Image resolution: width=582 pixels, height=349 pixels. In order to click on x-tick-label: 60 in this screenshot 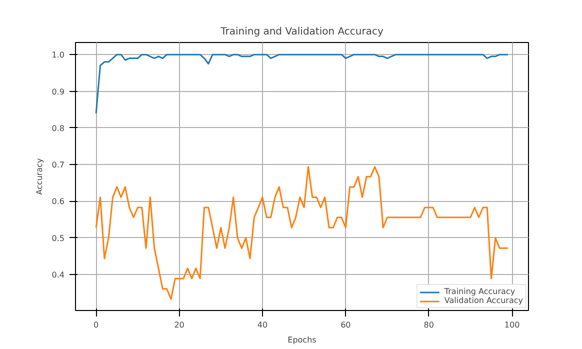, I will do `click(345, 325)`.